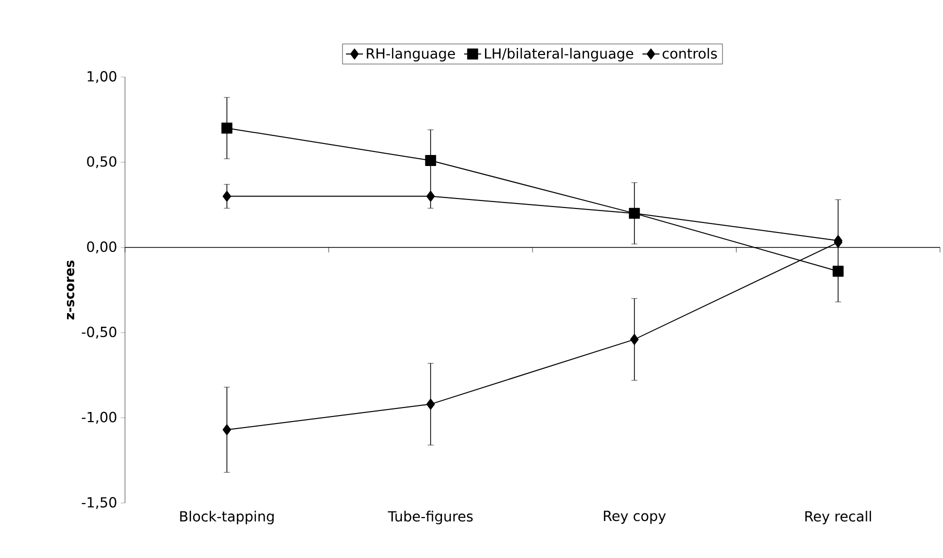  I want to click on x-tick-label: Rey recall, so click(838, 517).